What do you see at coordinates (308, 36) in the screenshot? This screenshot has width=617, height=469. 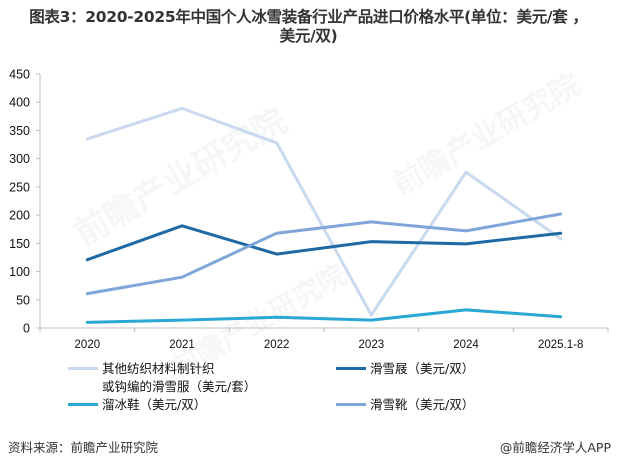 I see `chart-title-line2: 美元/双)` at bounding box center [308, 36].